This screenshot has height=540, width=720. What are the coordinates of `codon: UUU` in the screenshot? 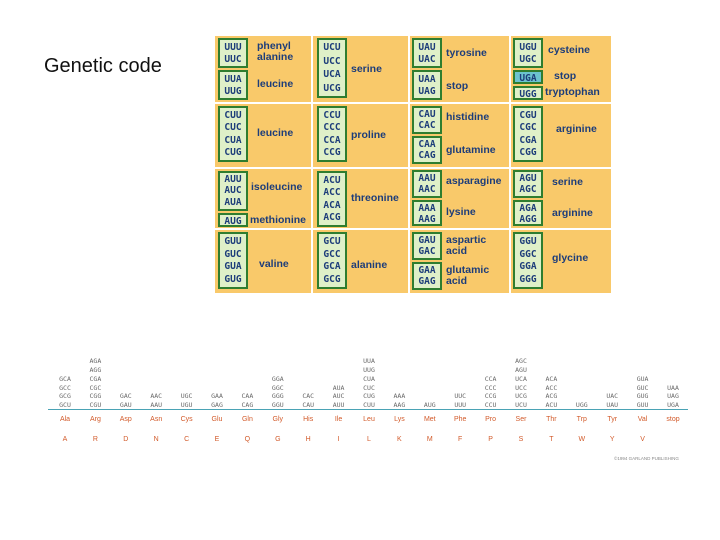 It's located at (233, 47).